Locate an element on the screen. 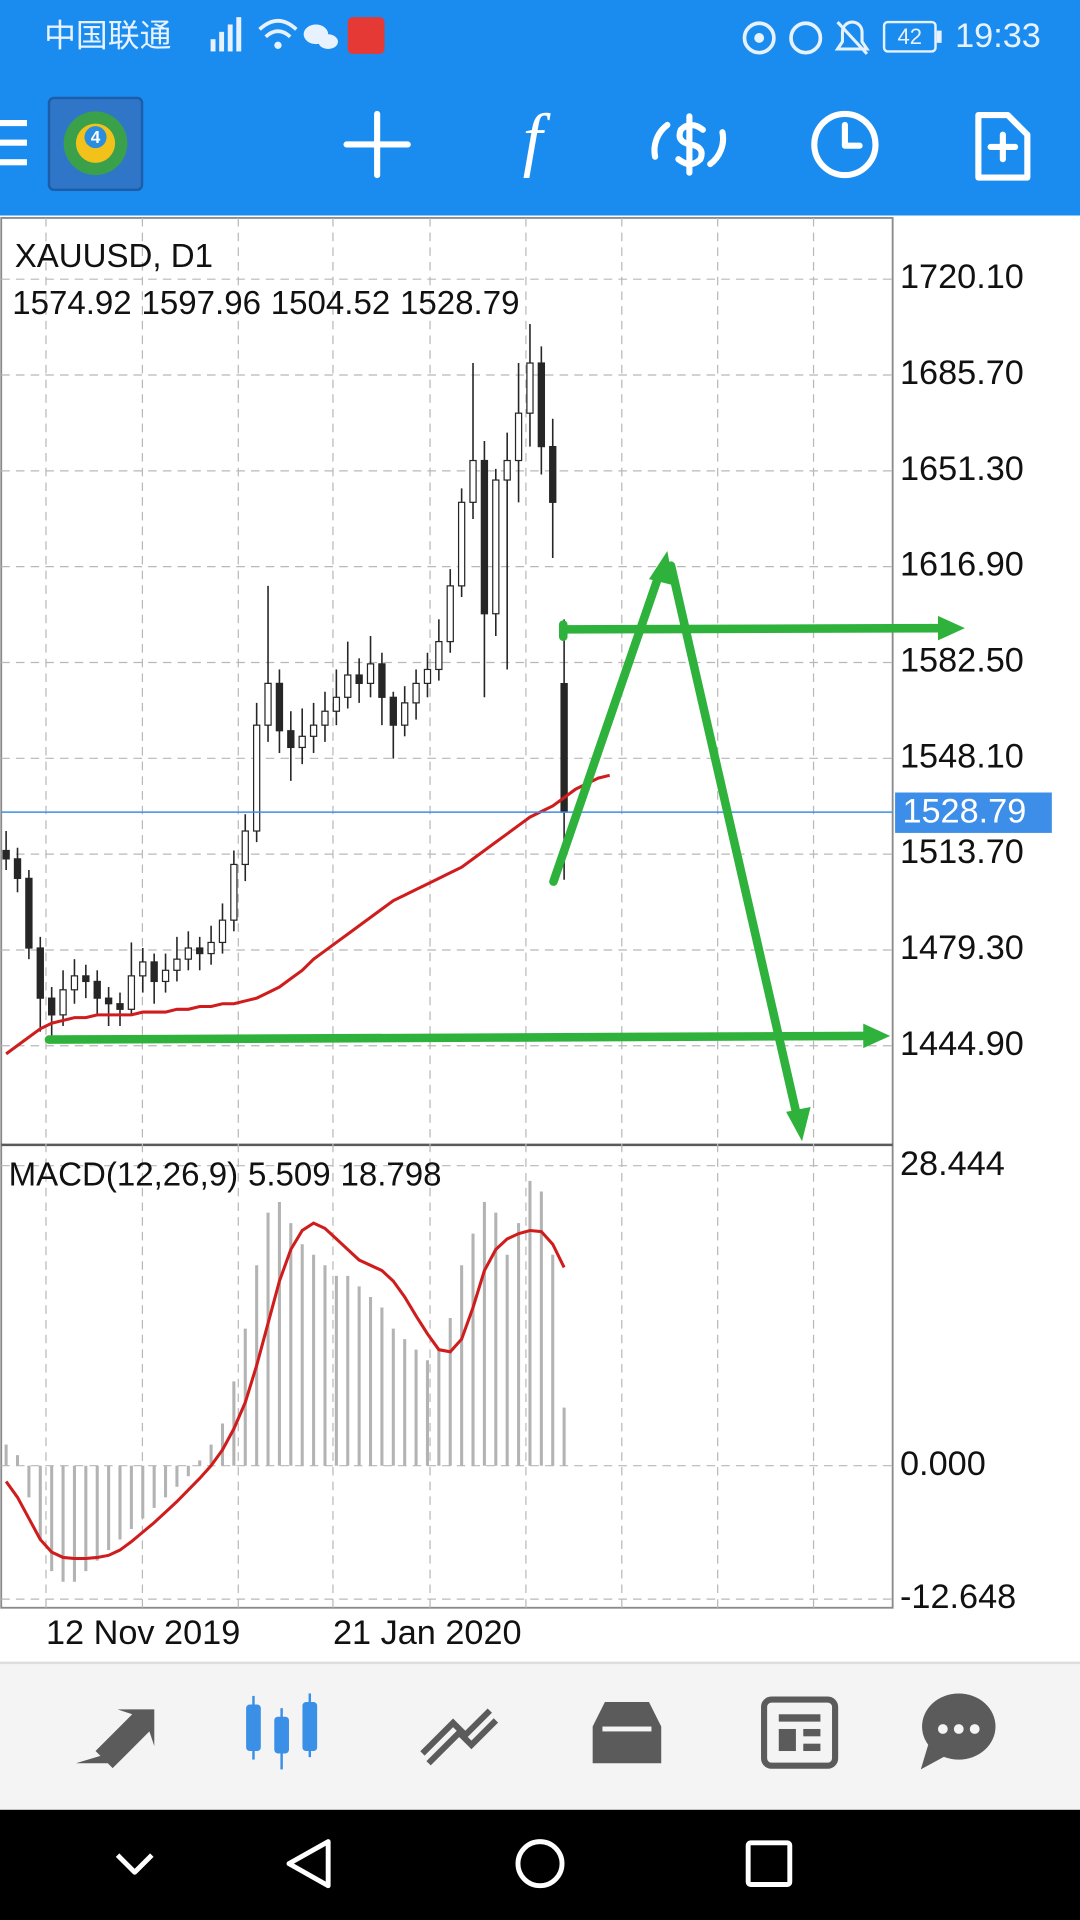 This screenshot has height=1920, width=1080. y-tick-label: 1582.50 is located at coordinates (962, 661).